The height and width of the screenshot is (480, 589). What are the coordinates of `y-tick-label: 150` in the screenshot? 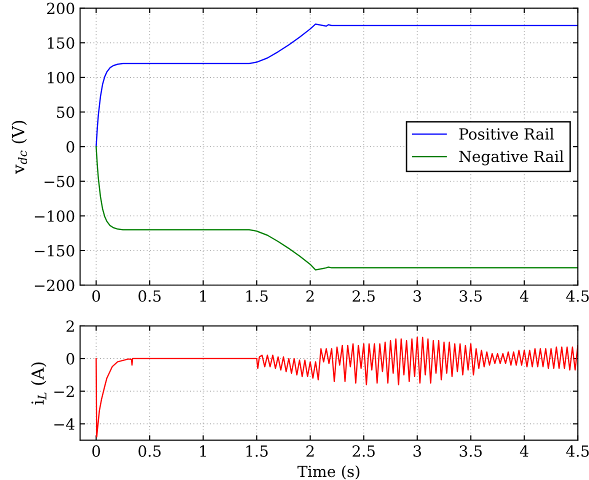 It's located at (61, 43).